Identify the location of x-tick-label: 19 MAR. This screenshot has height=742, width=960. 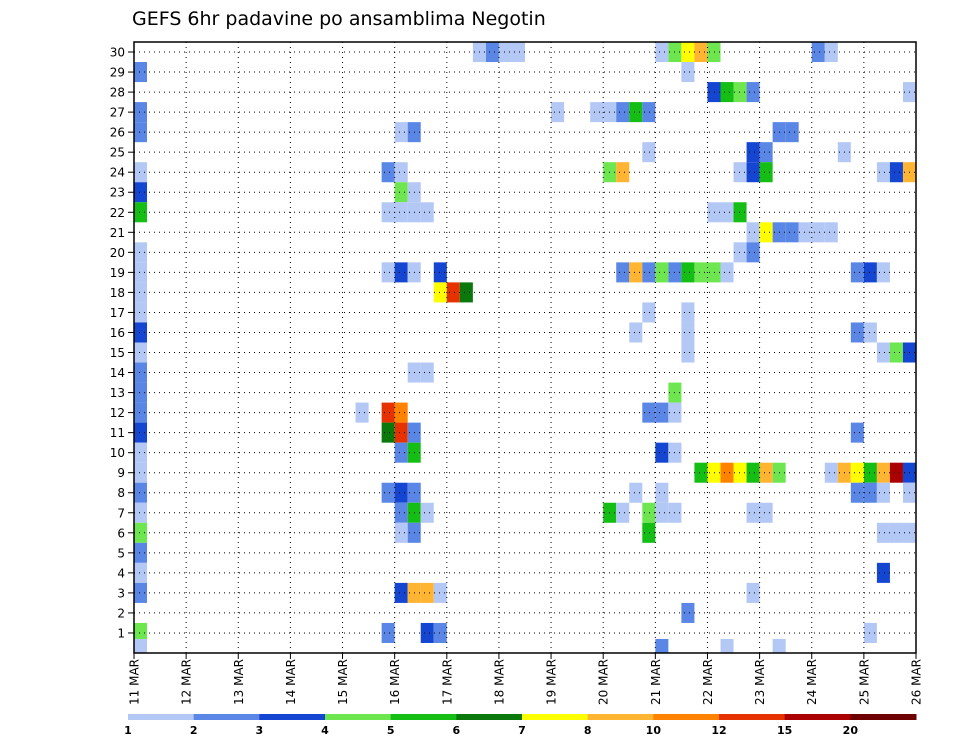
(552, 682).